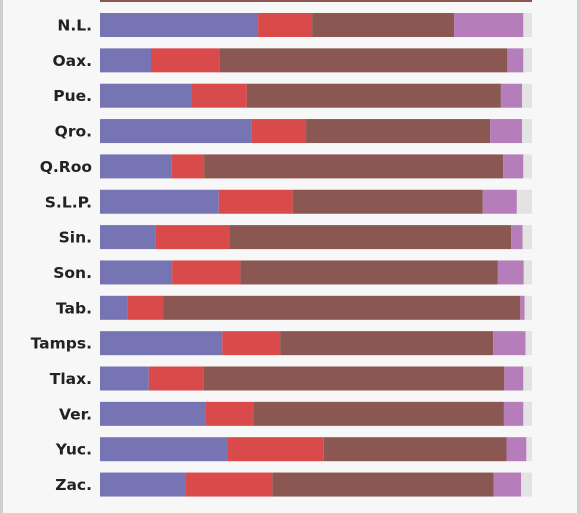 The image size is (580, 513). Describe the element at coordinates (73, 485) in the screenshot. I see `category-tick-label: Zac.` at that location.